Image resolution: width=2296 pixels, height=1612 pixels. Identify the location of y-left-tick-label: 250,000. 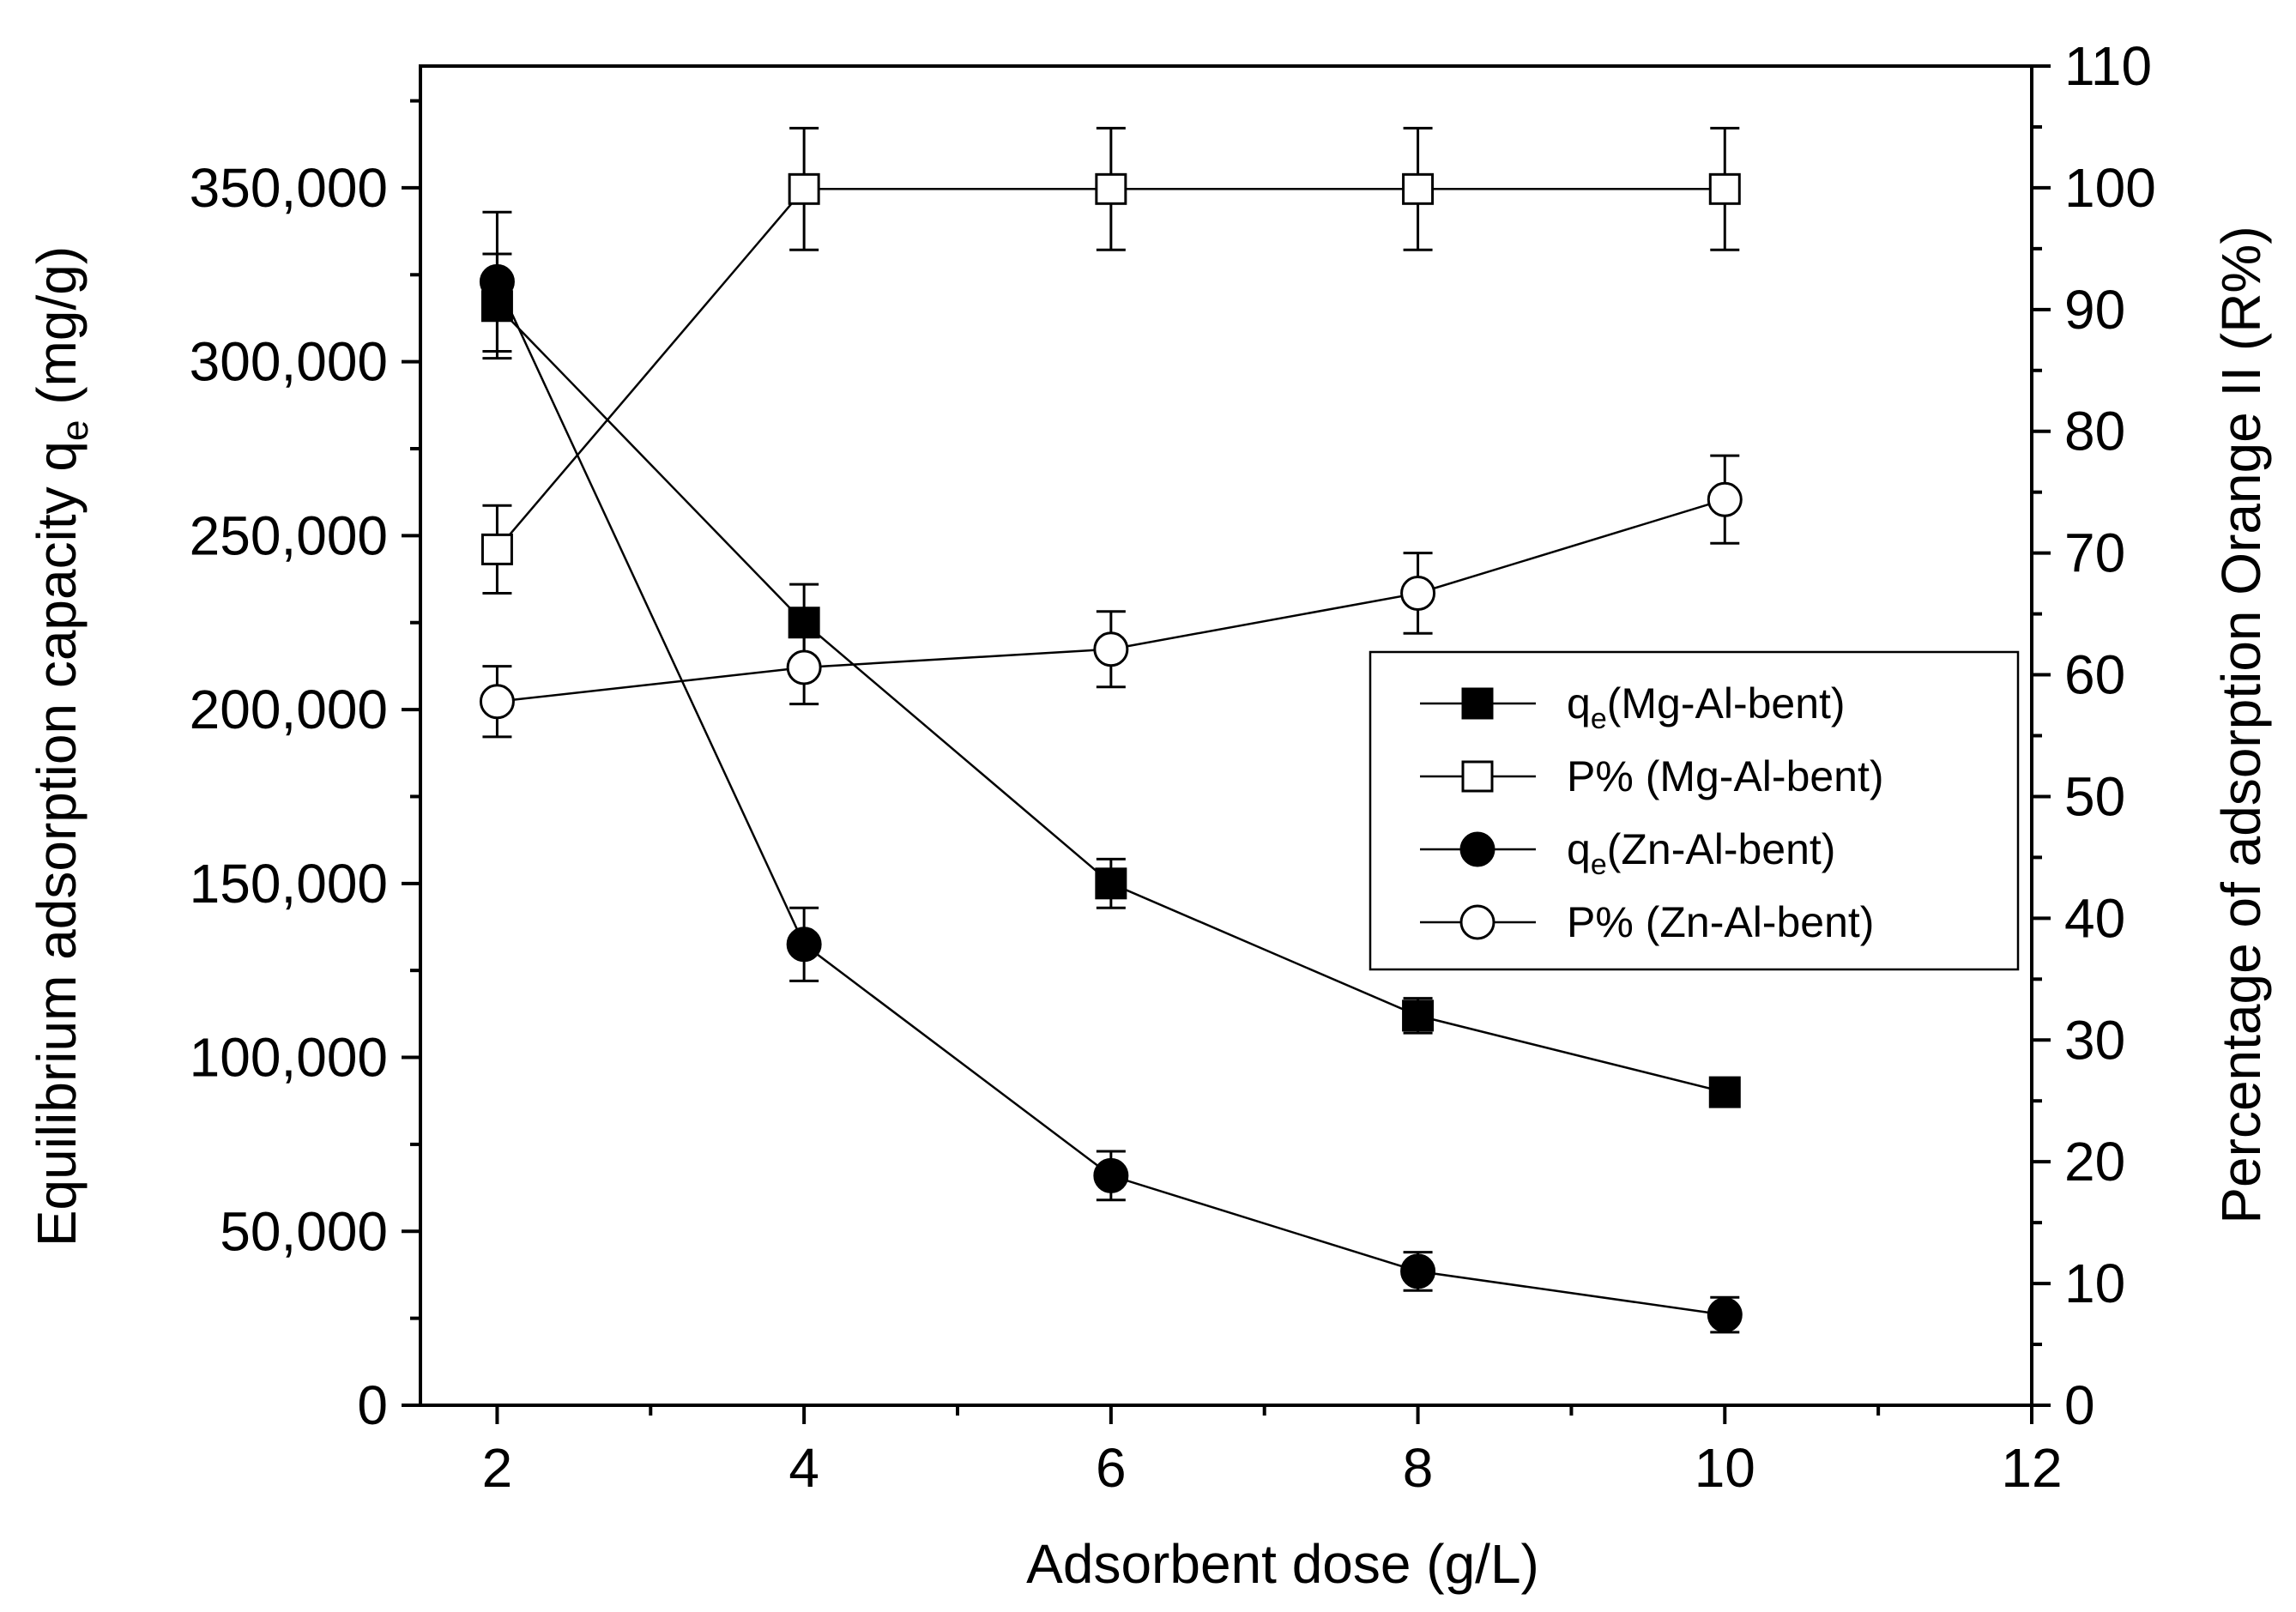
(289, 535).